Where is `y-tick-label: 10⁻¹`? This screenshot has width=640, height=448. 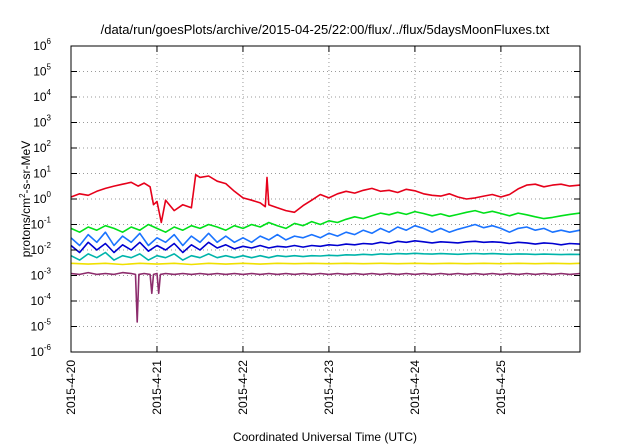 y-tick-label: 10⁻¹ is located at coordinates (41, 224).